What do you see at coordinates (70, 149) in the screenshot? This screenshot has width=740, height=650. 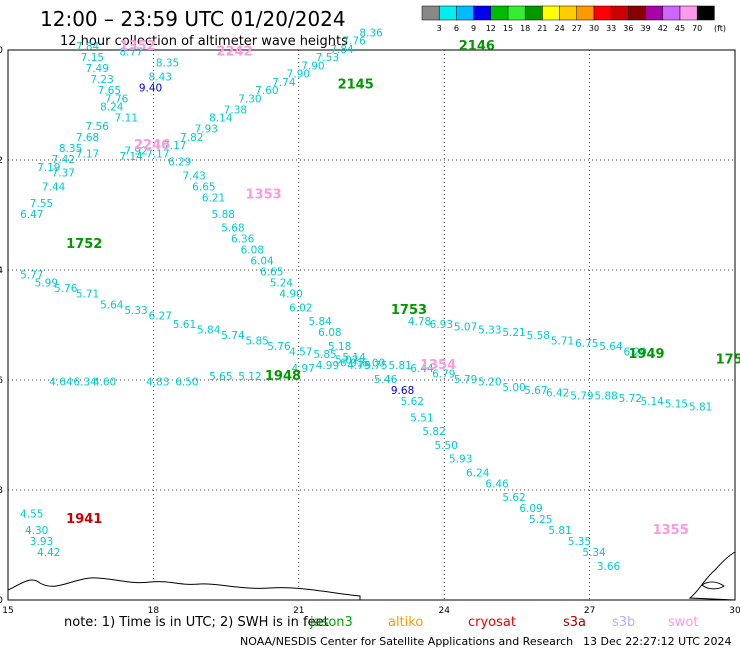 I see `swh-point: 8.35` at bounding box center [70, 149].